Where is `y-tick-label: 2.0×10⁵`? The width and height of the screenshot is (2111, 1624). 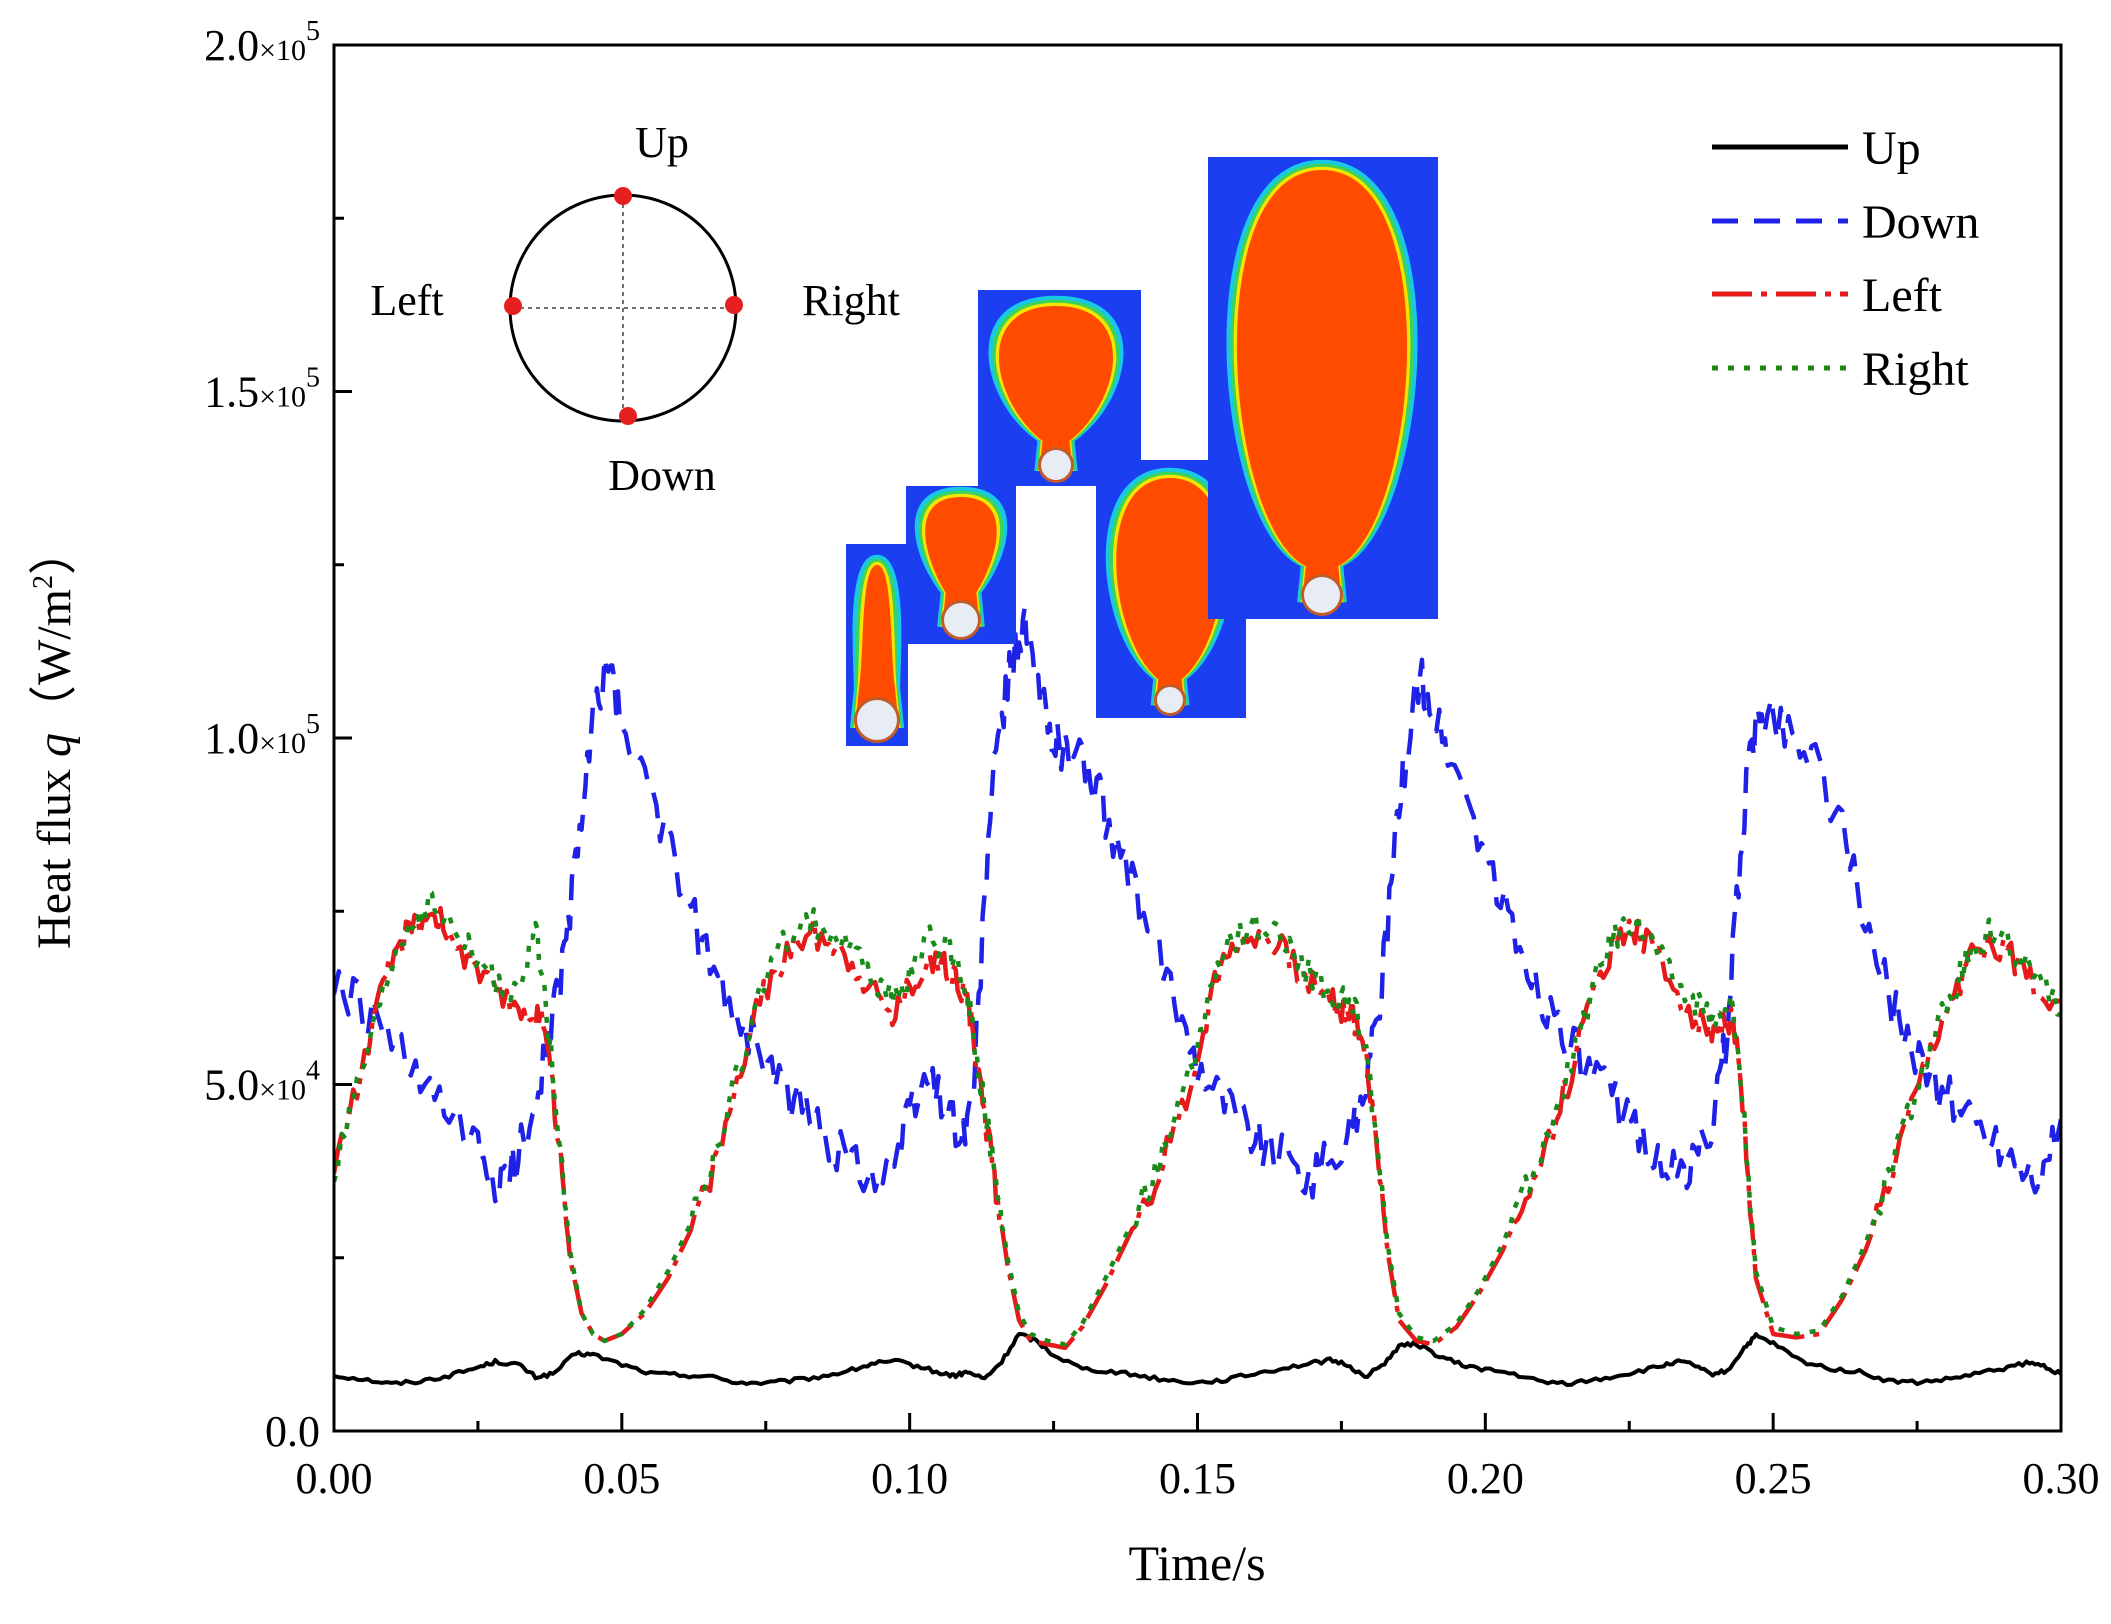
y-tick-label: 2.0×10⁵ is located at coordinates (262, 43).